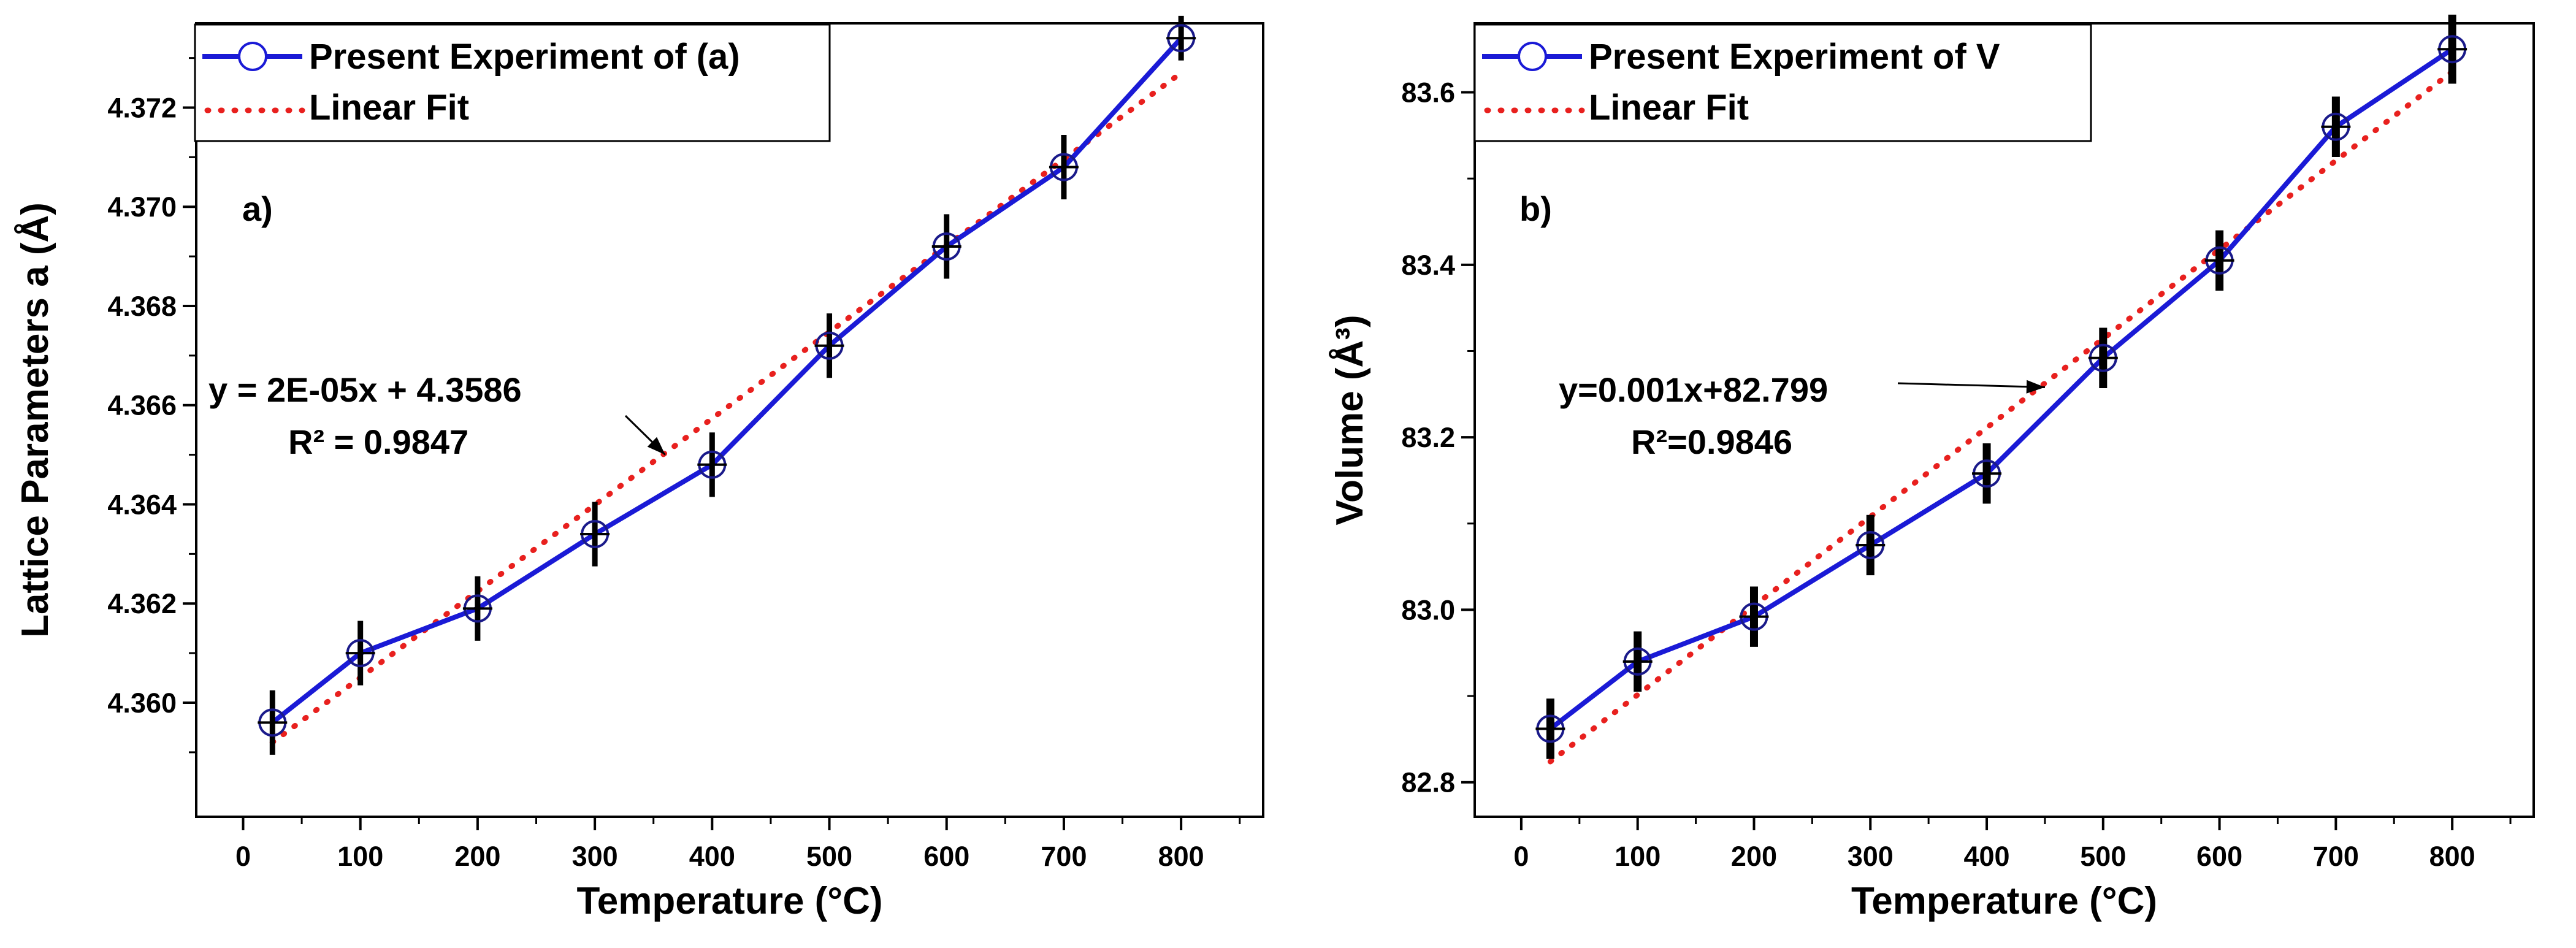  Describe the element at coordinates (1693, 389) in the screenshot. I see `fit-equation: y=0.001x+82.799` at that location.